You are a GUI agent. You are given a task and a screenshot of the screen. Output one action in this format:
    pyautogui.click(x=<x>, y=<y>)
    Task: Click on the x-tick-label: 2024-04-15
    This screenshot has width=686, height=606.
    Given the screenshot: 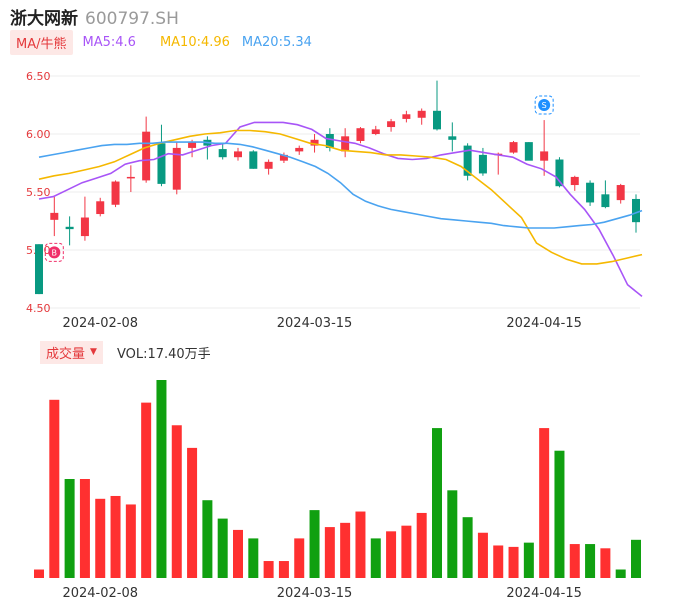 What is the action you would take?
    pyautogui.click(x=544, y=323)
    